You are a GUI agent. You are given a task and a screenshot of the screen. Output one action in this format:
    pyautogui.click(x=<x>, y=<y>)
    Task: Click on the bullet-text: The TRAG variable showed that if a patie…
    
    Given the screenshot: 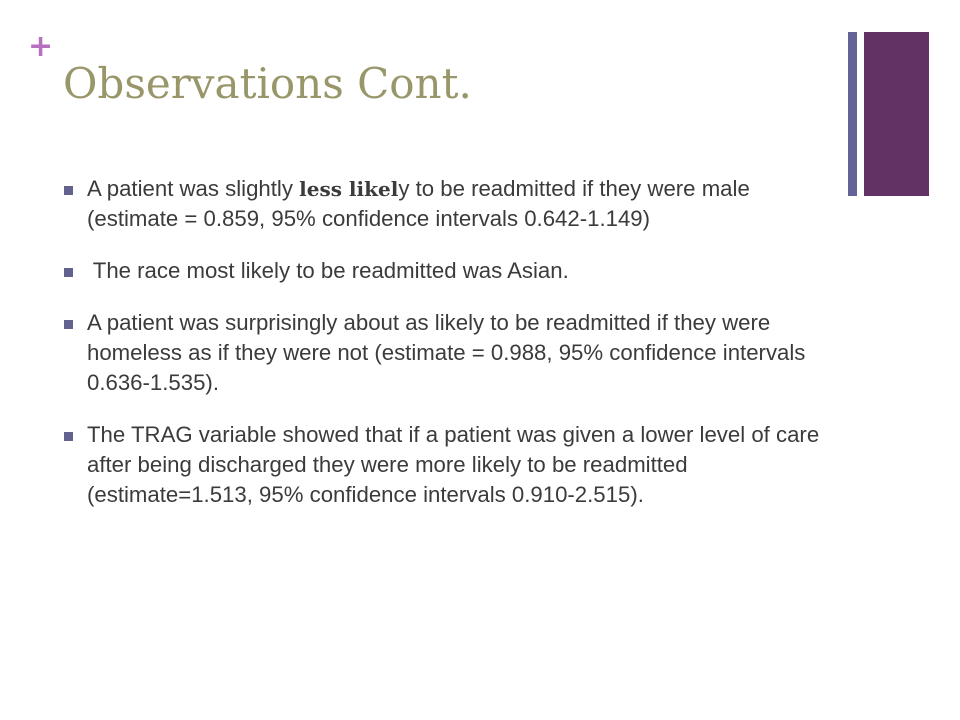 What is the action you would take?
    pyautogui.click(x=453, y=464)
    